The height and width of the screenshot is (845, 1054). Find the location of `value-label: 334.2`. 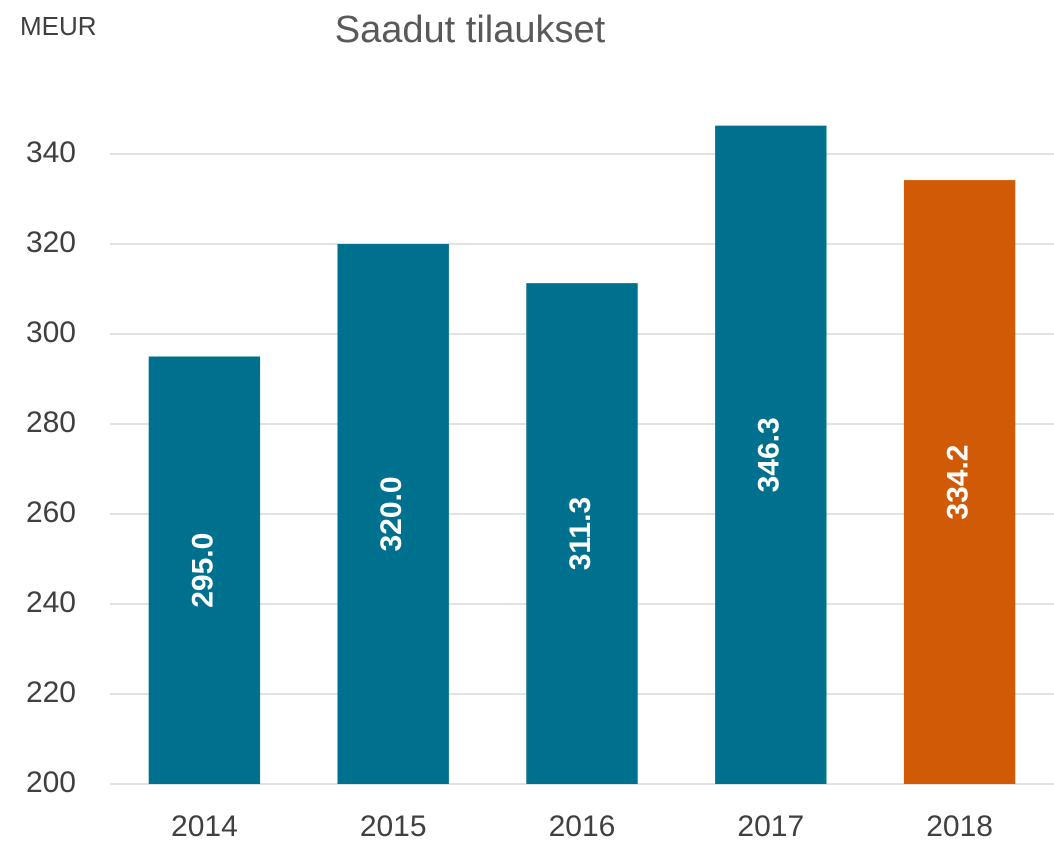

value-label: 334.2 is located at coordinates (958, 482).